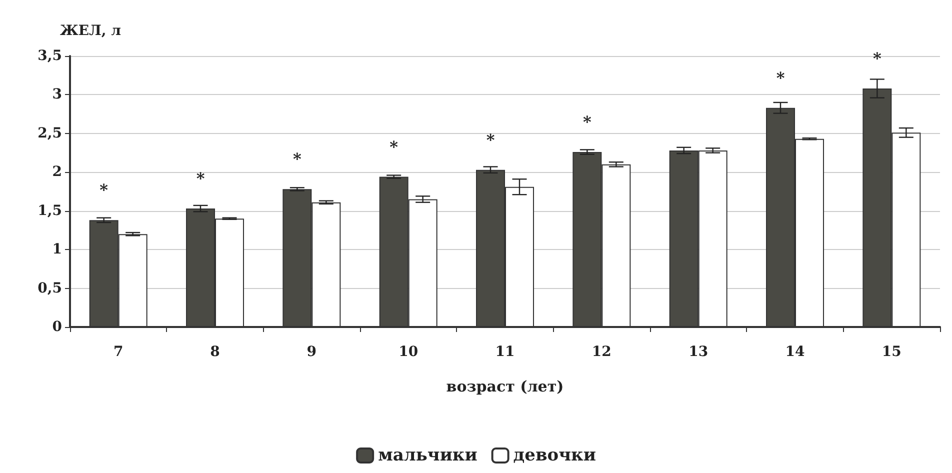 This screenshot has width=952, height=473. What do you see at coordinates (50, 56) in the screenshot?
I see `y-tick-label: 3,5` at bounding box center [50, 56].